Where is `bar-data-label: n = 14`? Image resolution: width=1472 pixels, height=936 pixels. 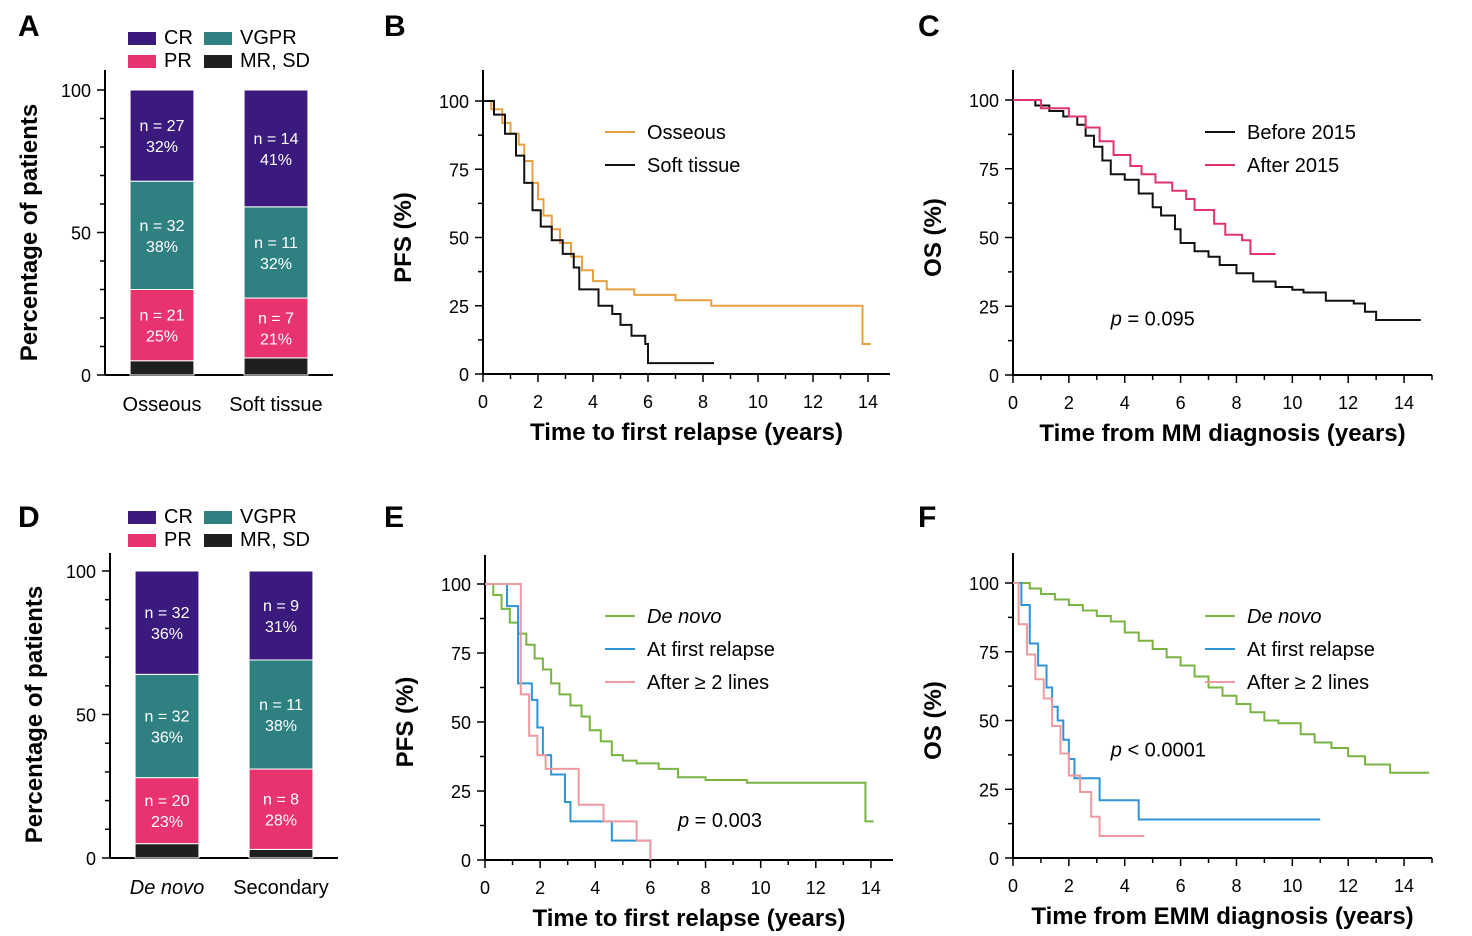 bar-data-label: n = 14 is located at coordinates (276, 139).